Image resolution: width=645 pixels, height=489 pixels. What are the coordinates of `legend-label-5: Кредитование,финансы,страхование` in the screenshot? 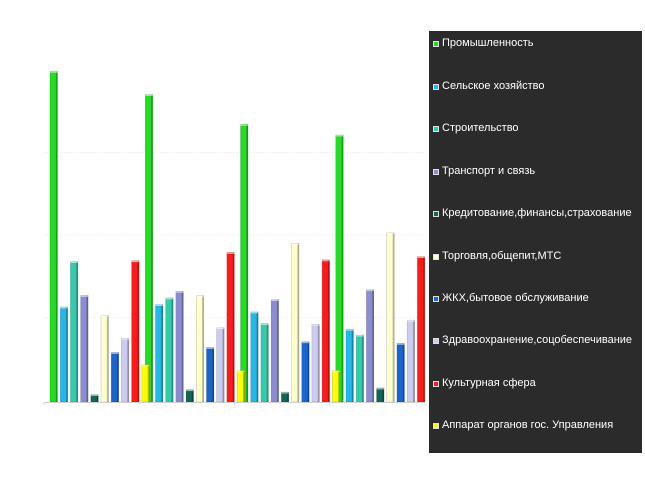 It's located at (537, 213).